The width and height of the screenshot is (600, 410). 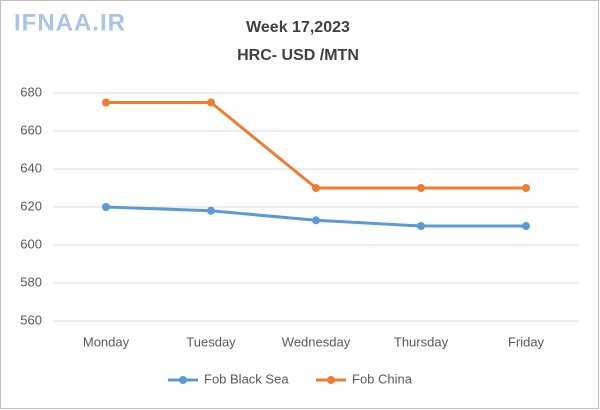 What do you see at coordinates (106, 341) in the screenshot?
I see `x-tick-label: Monday` at bounding box center [106, 341].